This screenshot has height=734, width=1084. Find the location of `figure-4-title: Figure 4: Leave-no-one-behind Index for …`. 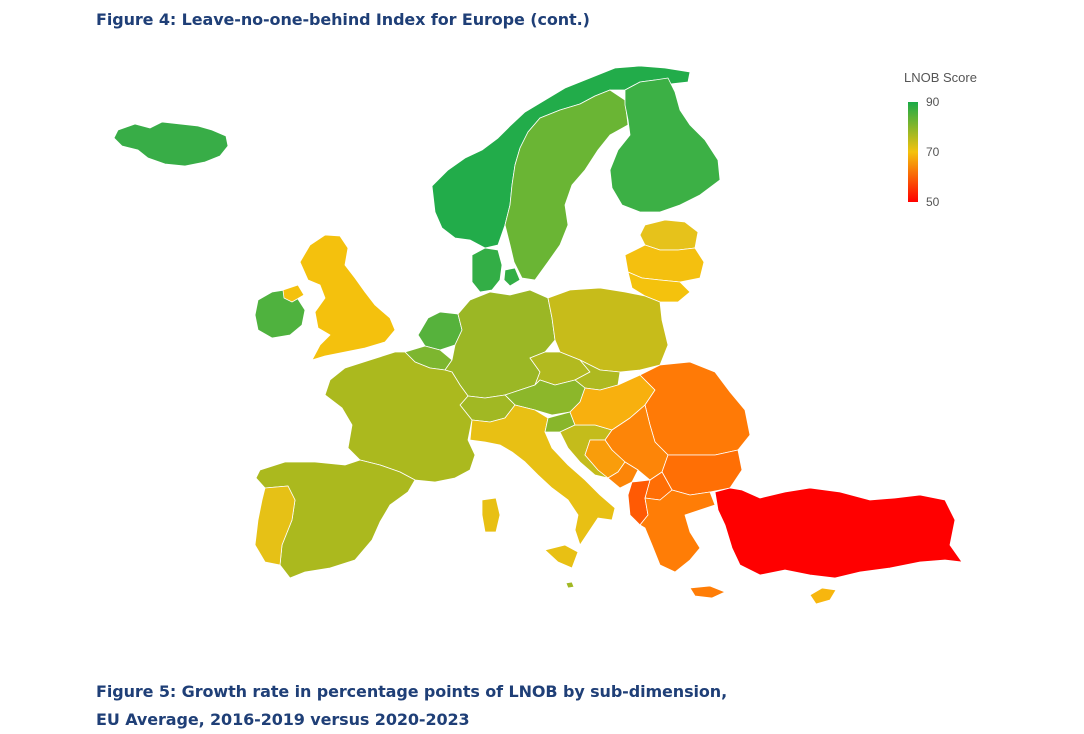

figure-4-title: Figure 4: Leave-no-one-behind Index for … is located at coordinates (343, 19).